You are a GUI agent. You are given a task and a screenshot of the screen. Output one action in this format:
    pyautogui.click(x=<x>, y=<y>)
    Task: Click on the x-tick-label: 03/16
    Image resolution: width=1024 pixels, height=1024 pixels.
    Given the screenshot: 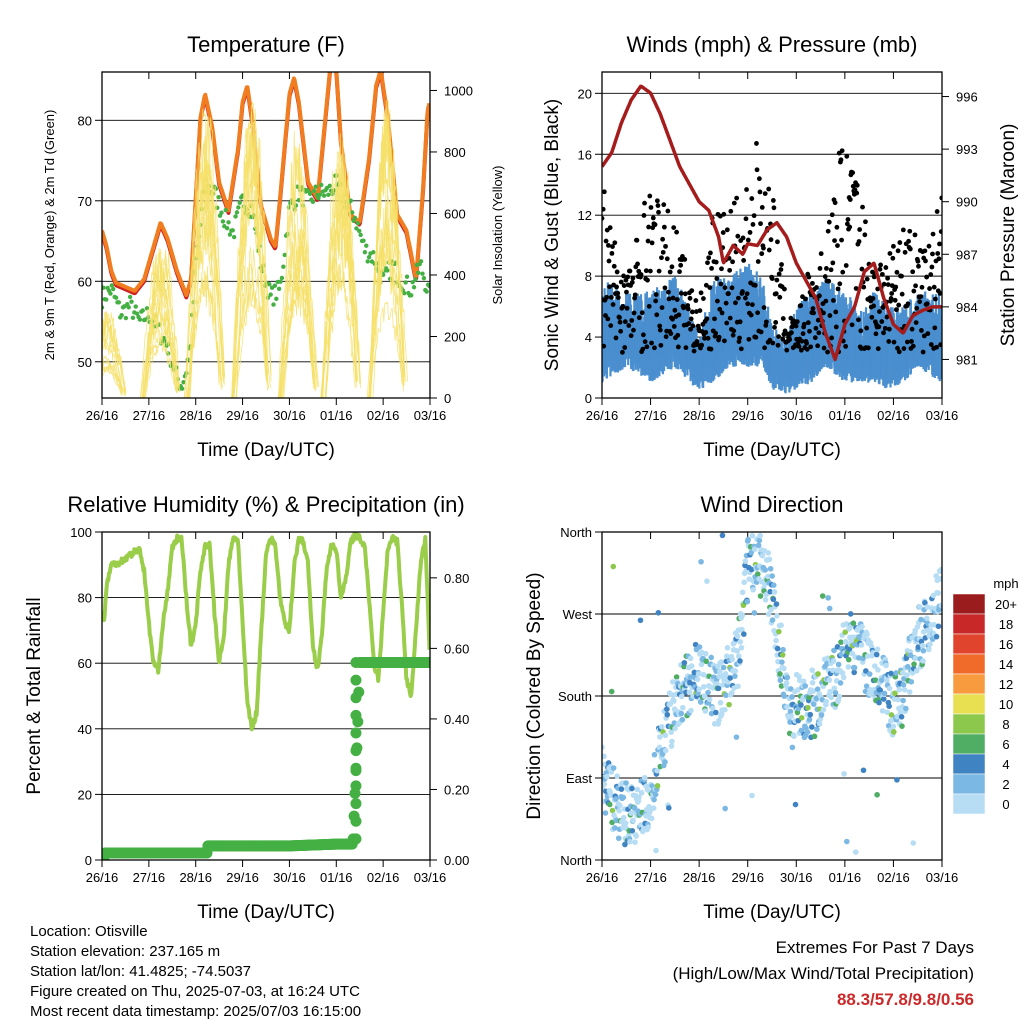 What is the action you would take?
    pyautogui.click(x=430, y=877)
    